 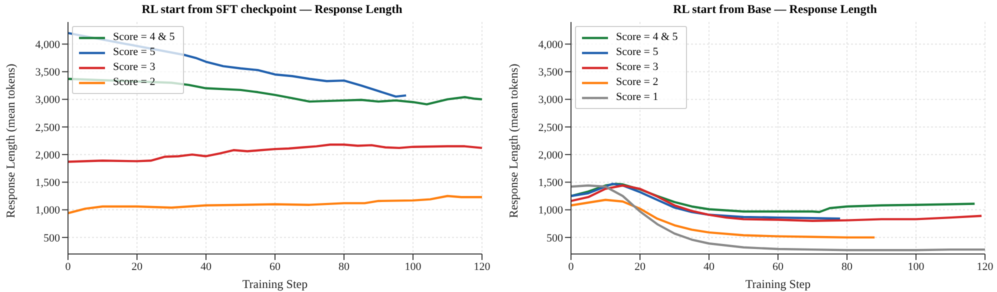 I want to click on chart-title: RL start from SFT checkpoint — Response Length, so click(x=272, y=8).